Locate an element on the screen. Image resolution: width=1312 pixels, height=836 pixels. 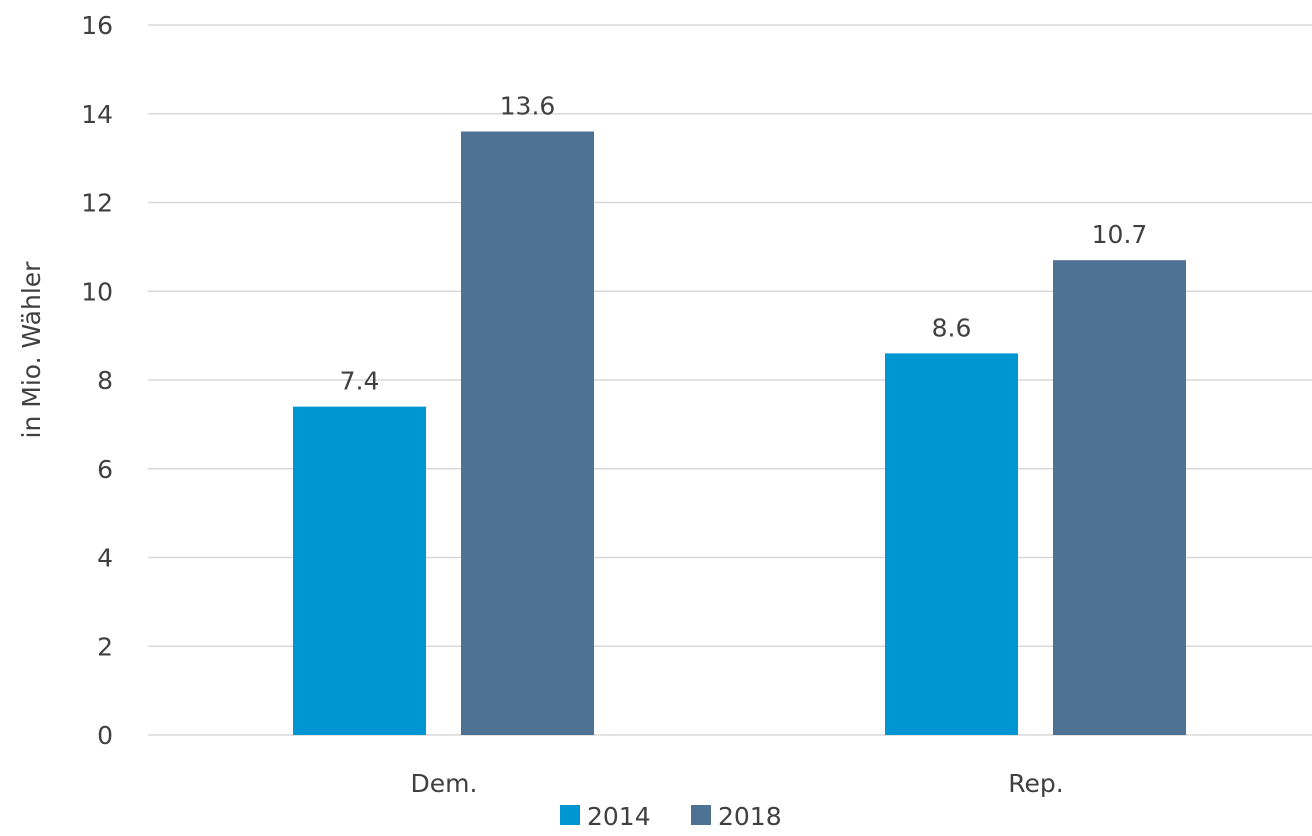
y-axis-ticks: 0 2 4 6 8 10 12 14 16 is located at coordinates (97, 380).